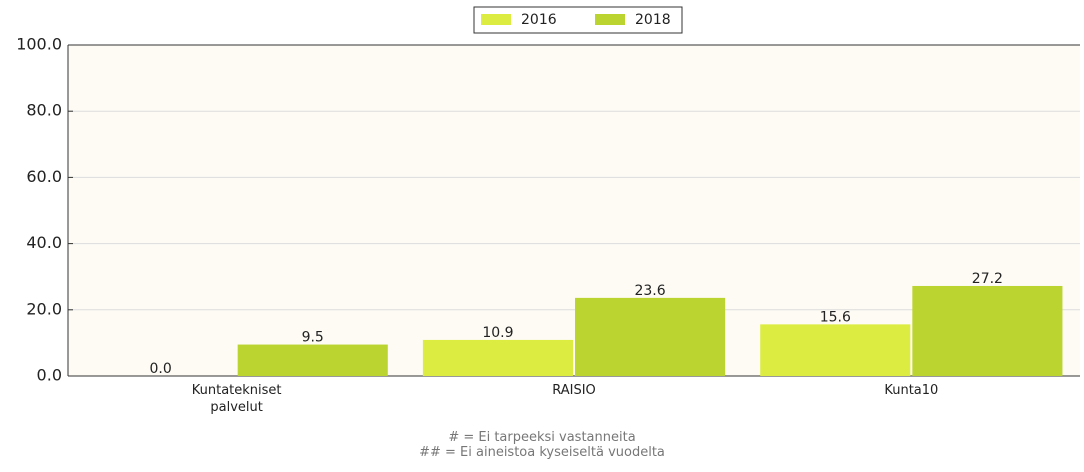 The height and width of the screenshot is (472, 1084). I want to click on legend-label: 2016, so click(539, 20).